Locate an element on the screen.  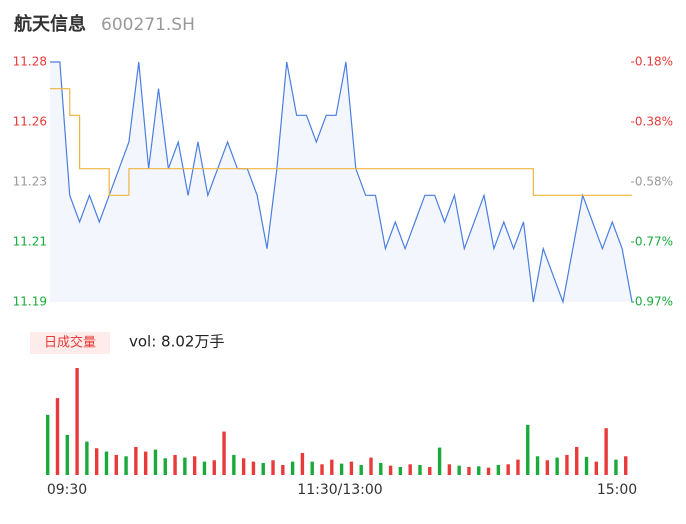
y-tick-label: 11.26 is located at coordinates (30, 122).